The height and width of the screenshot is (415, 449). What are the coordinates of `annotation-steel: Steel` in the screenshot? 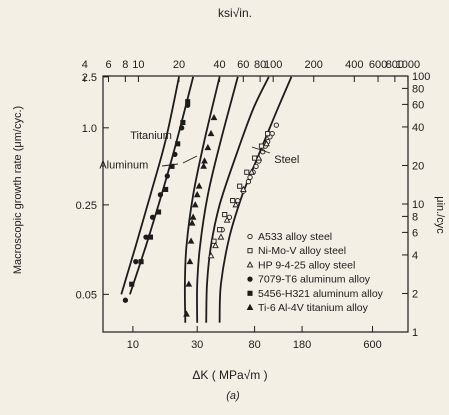 It's located at (286, 160).